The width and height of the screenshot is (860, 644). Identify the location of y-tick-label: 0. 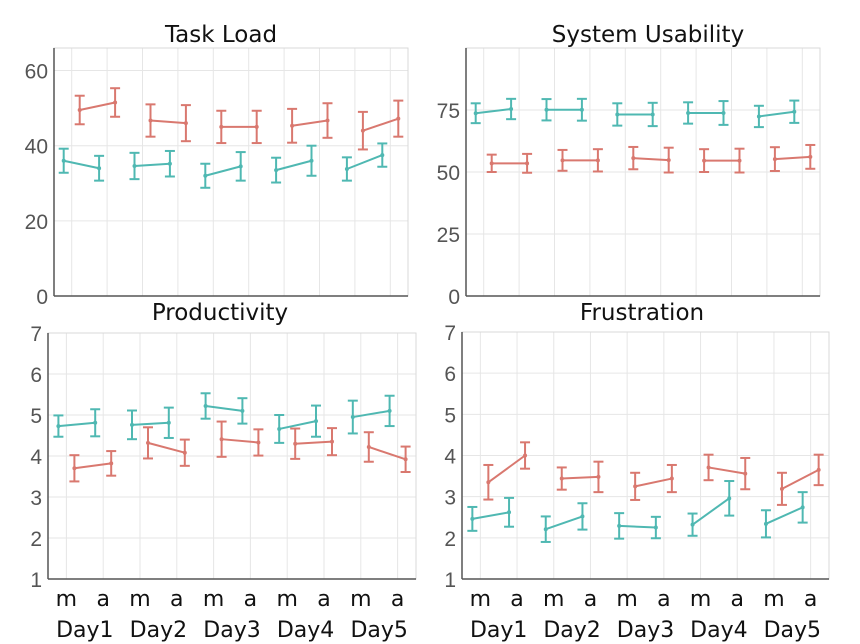
(42, 297).